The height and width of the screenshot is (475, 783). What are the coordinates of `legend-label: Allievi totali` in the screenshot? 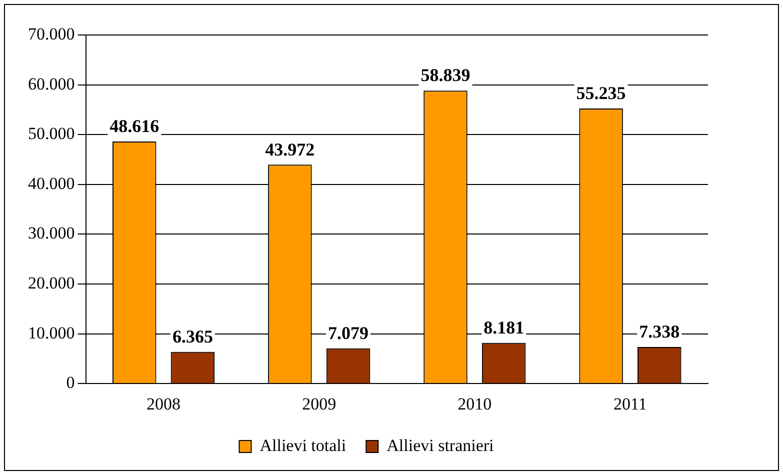 It's located at (303, 445).